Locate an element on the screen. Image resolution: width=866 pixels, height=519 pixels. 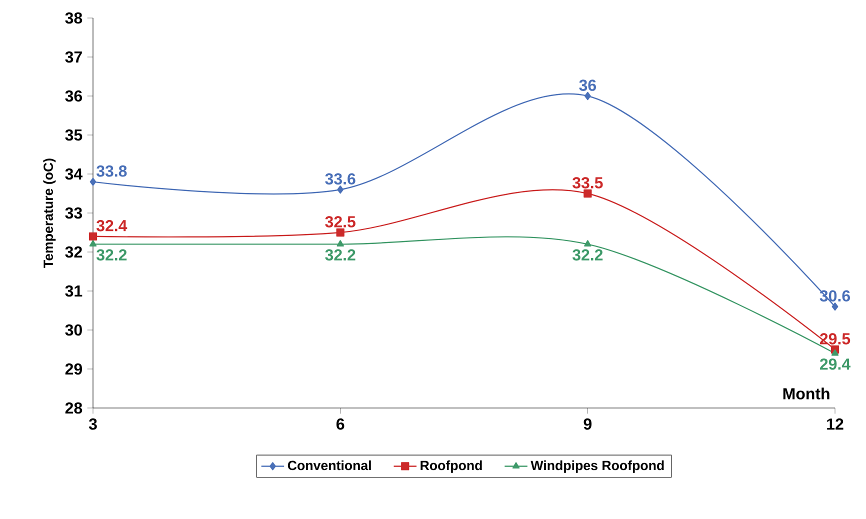
data-label: 32.4 is located at coordinates (112, 226).